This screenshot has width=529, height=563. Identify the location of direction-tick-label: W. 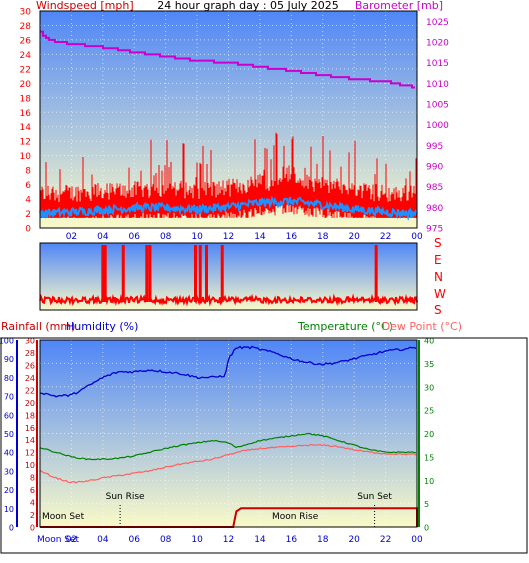
(440, 294).